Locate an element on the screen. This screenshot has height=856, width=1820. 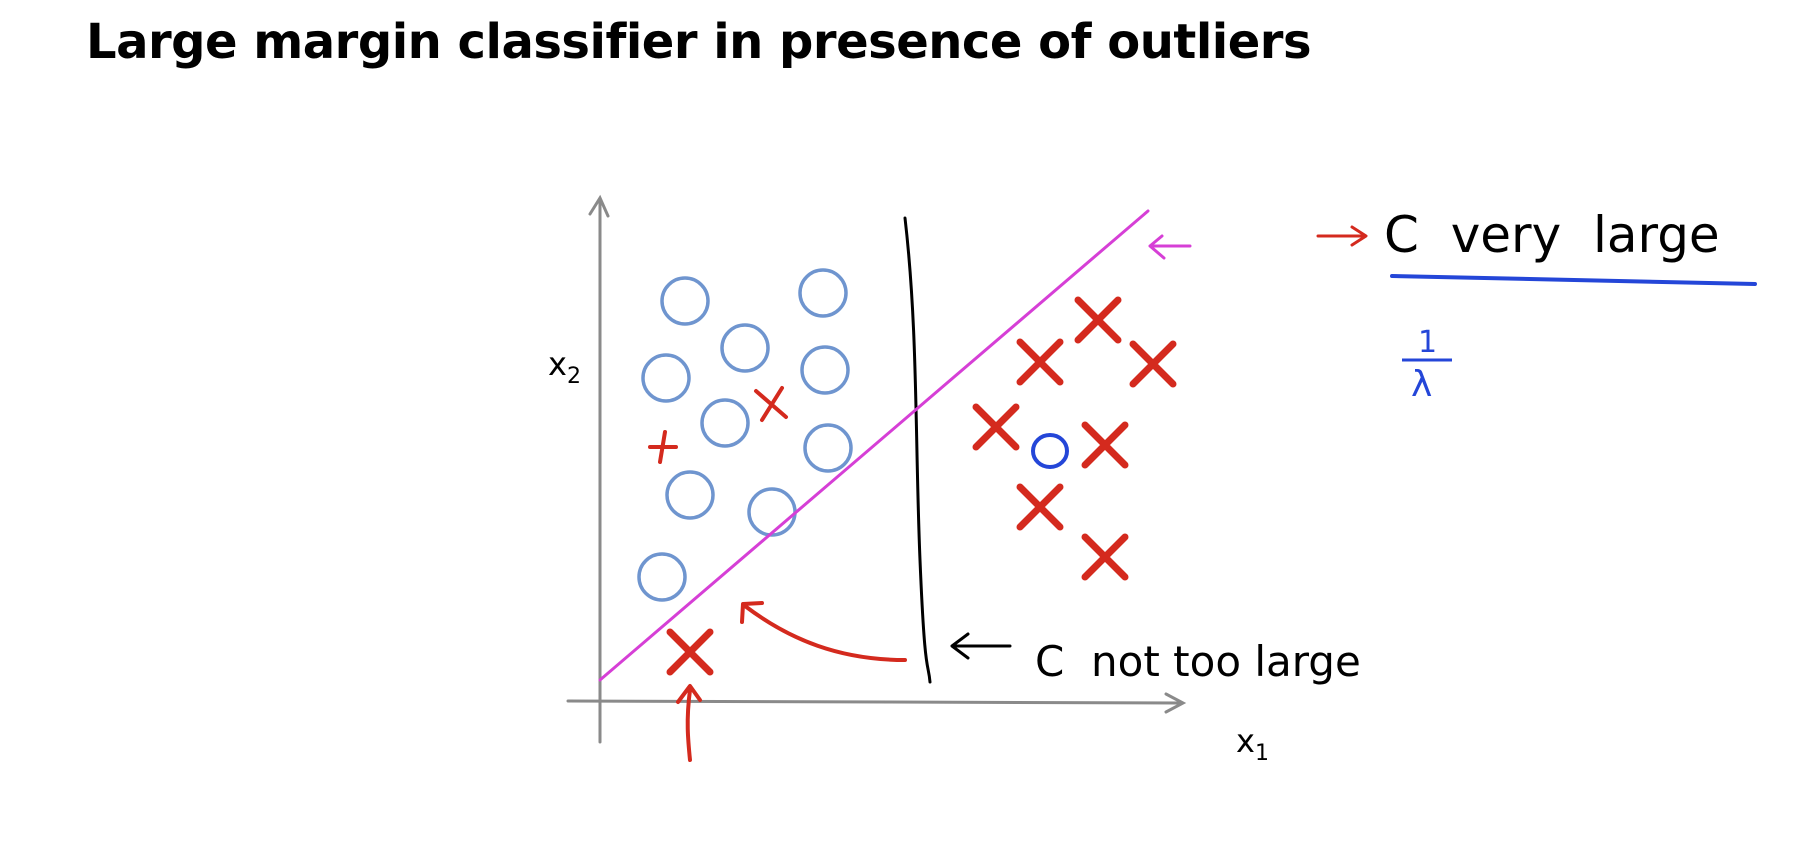
x-axis-label: x1 is located at coordinates (1252, 744).